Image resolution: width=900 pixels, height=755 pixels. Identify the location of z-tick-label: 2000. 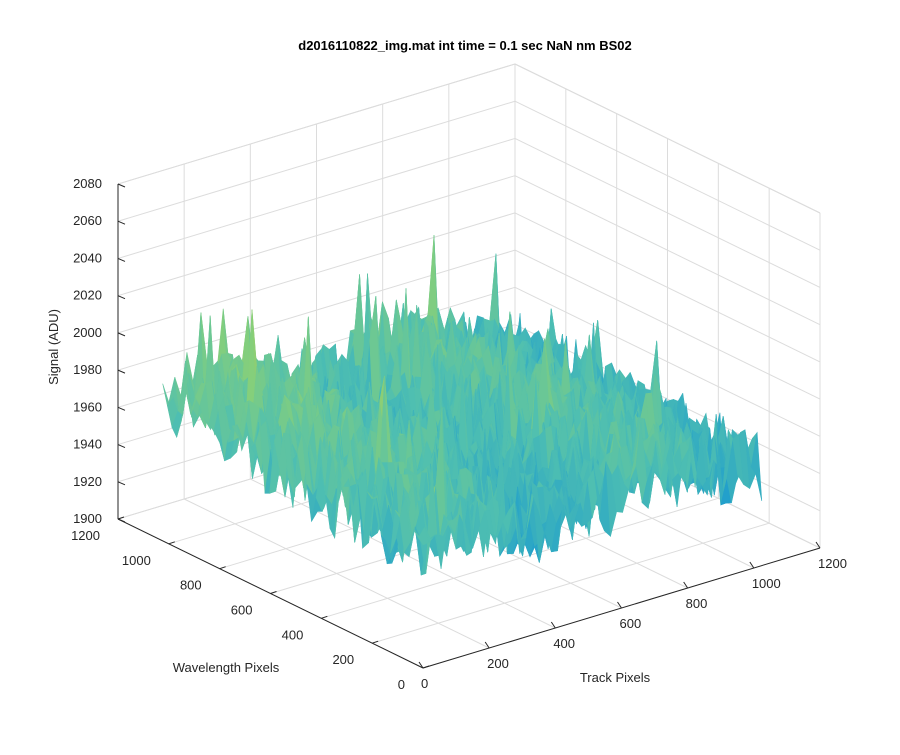
(87, 332).